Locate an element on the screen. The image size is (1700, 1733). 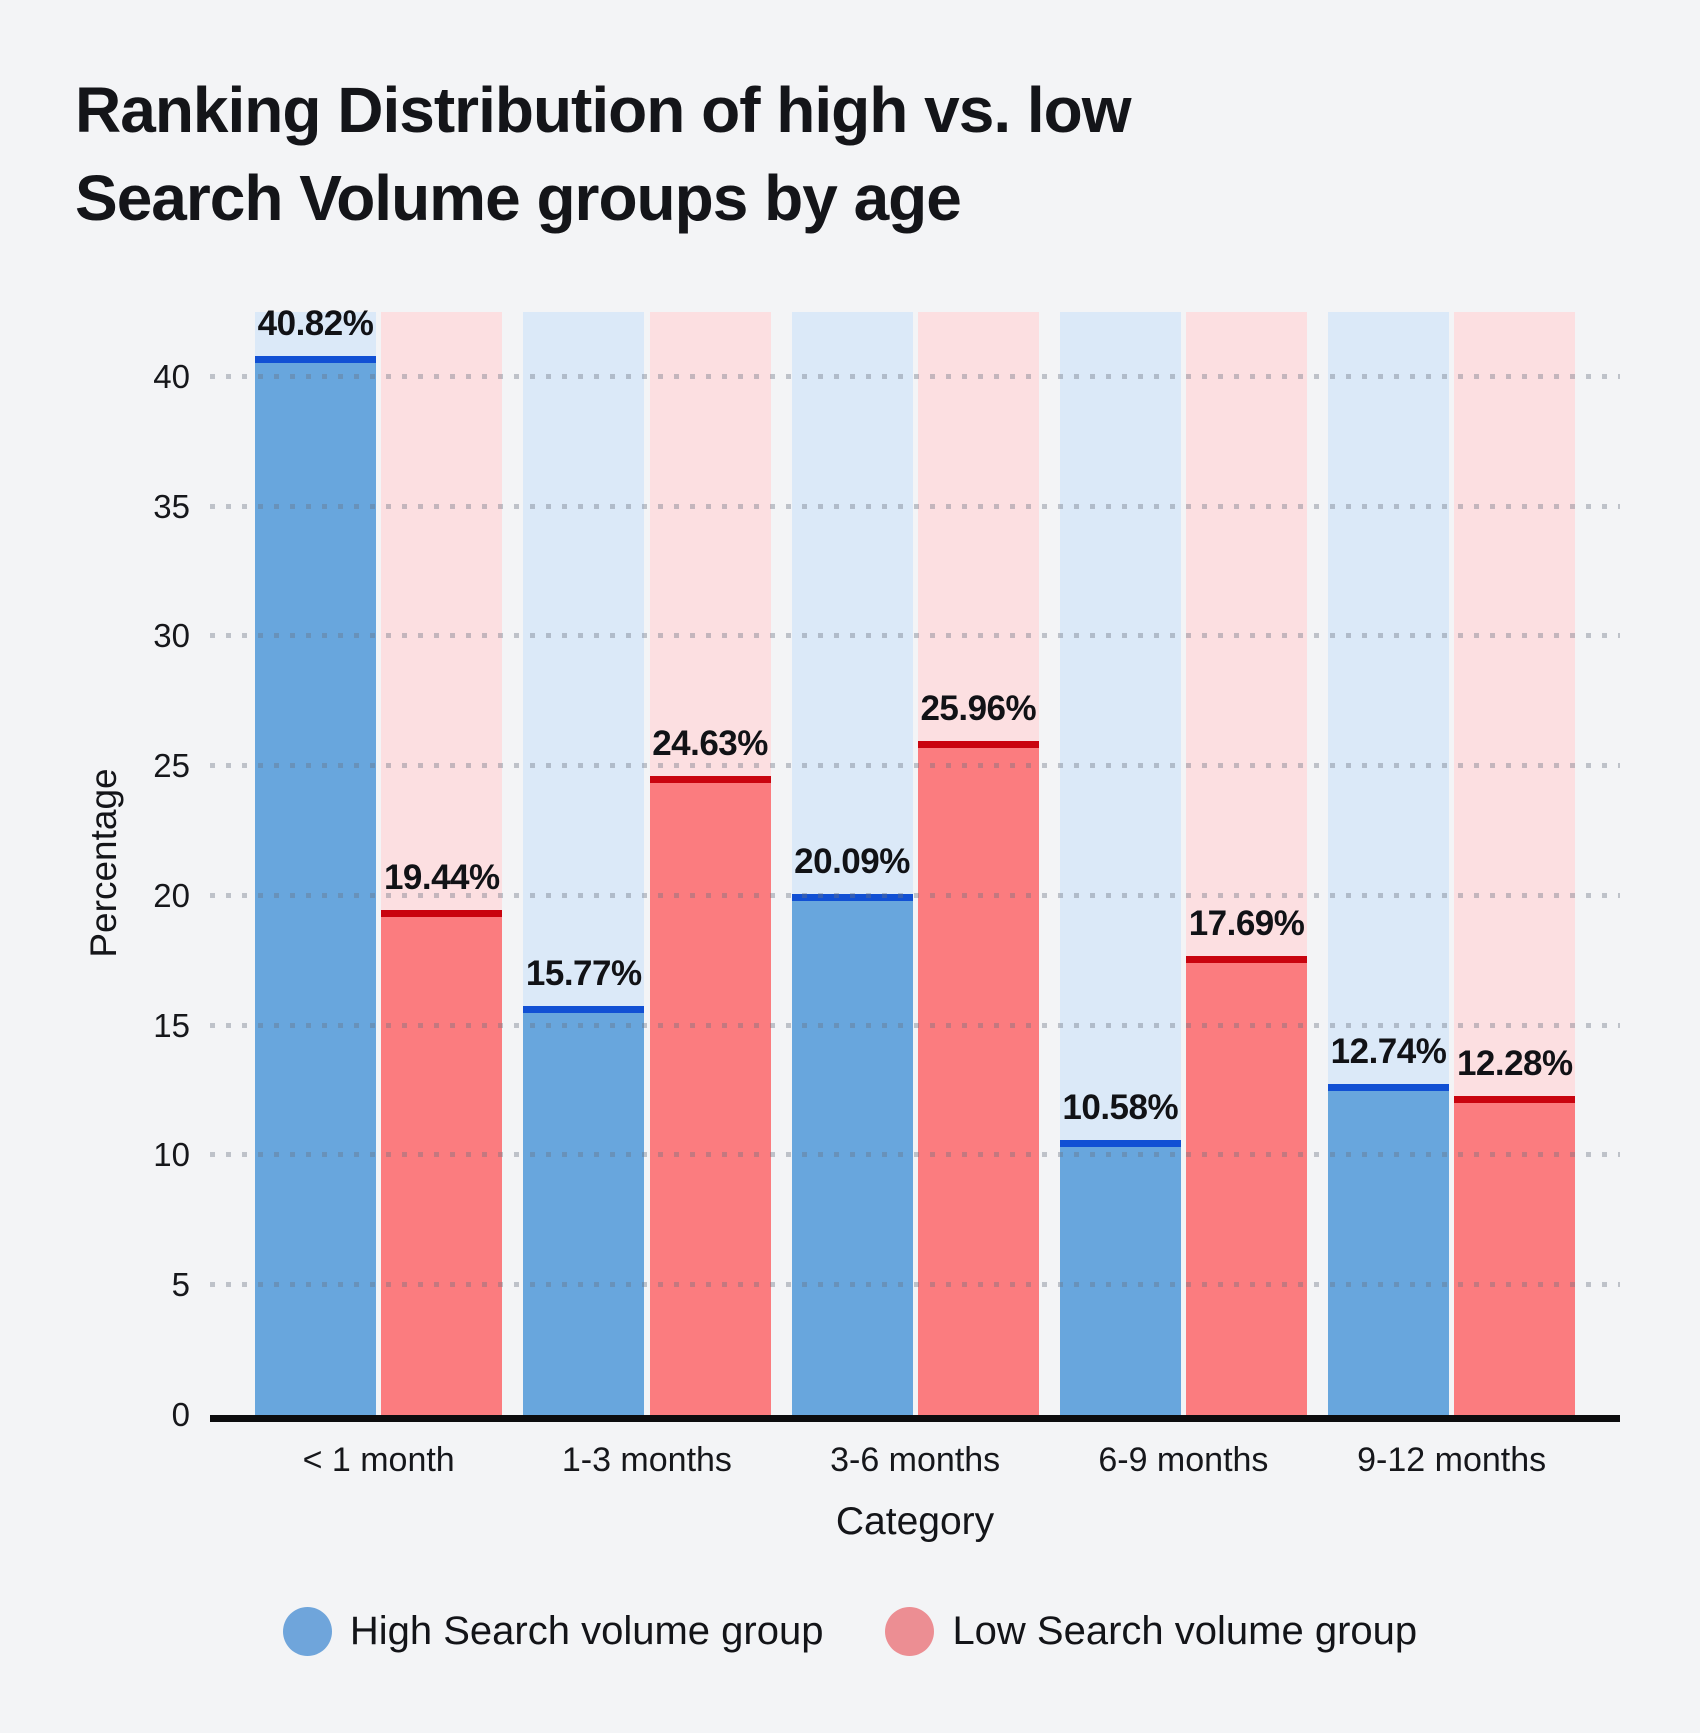
legend-item-label: High Search volume group is located at coordinates (586, 1630).